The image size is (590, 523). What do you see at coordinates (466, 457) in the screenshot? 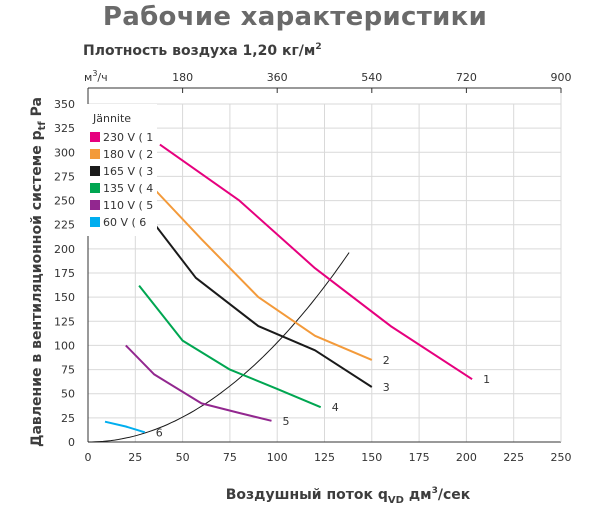
I see `x-tick-label: 200` at bounding box center [466, 457].